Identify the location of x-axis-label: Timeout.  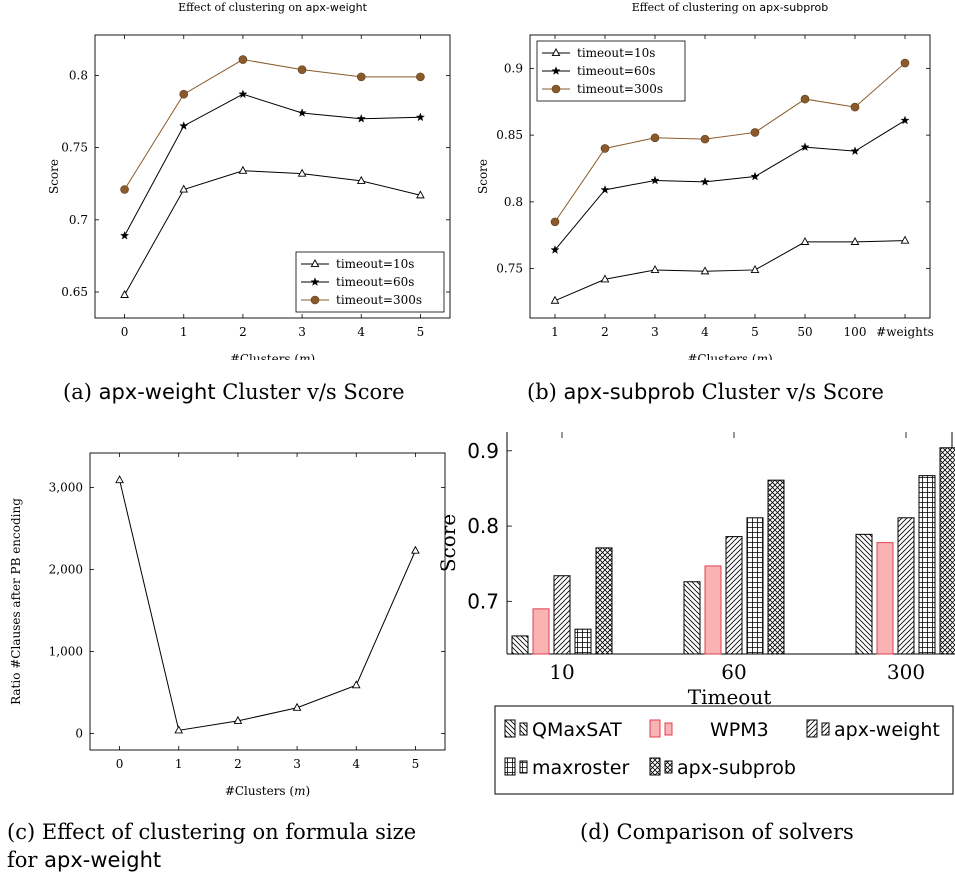
(730, 697).